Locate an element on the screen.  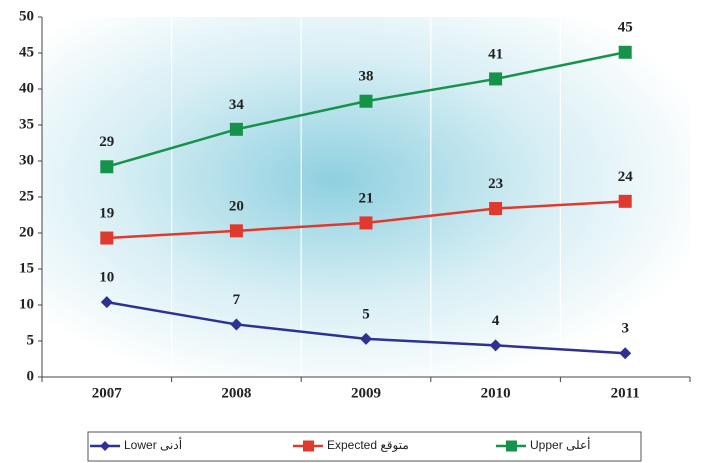
y-tick-label: 5 is located at coordinates (31, 340).